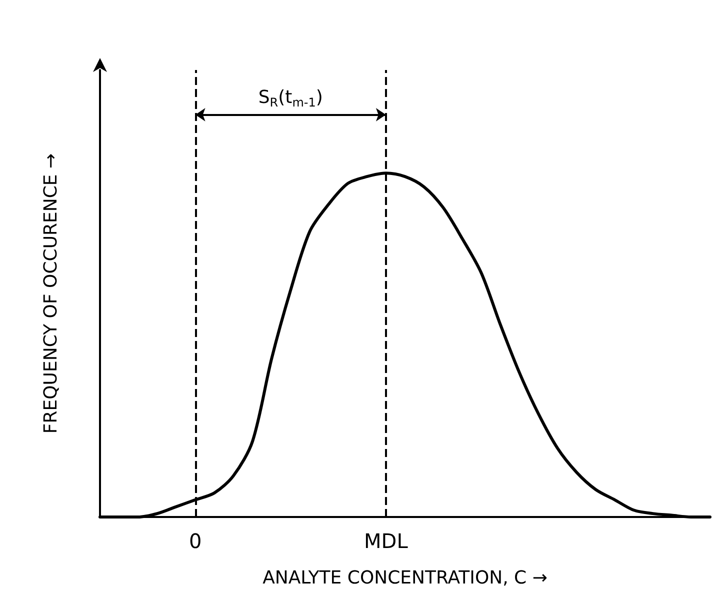  I want to click on x-tick-label: 0, so click(195, 541).